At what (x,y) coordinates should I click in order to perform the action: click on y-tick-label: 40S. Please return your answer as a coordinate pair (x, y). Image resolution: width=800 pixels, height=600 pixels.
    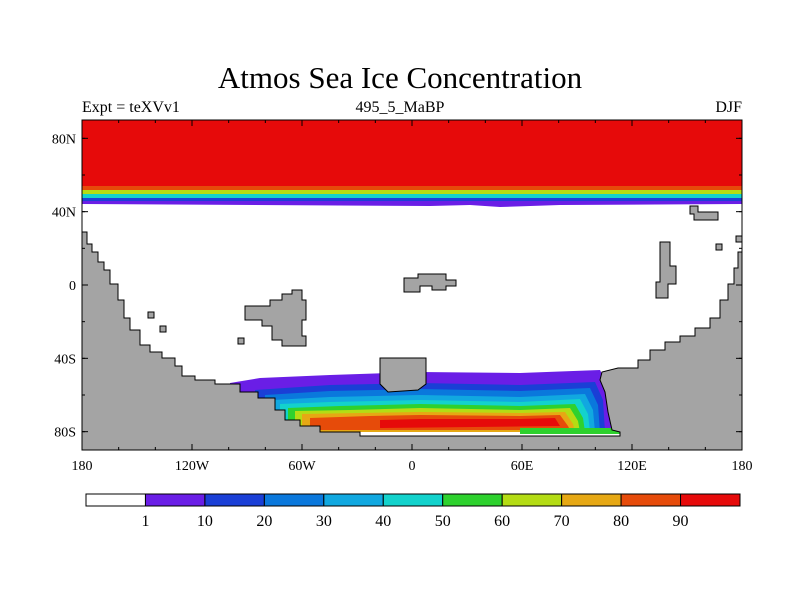
    Looking at the image, I should click on (65, 359).